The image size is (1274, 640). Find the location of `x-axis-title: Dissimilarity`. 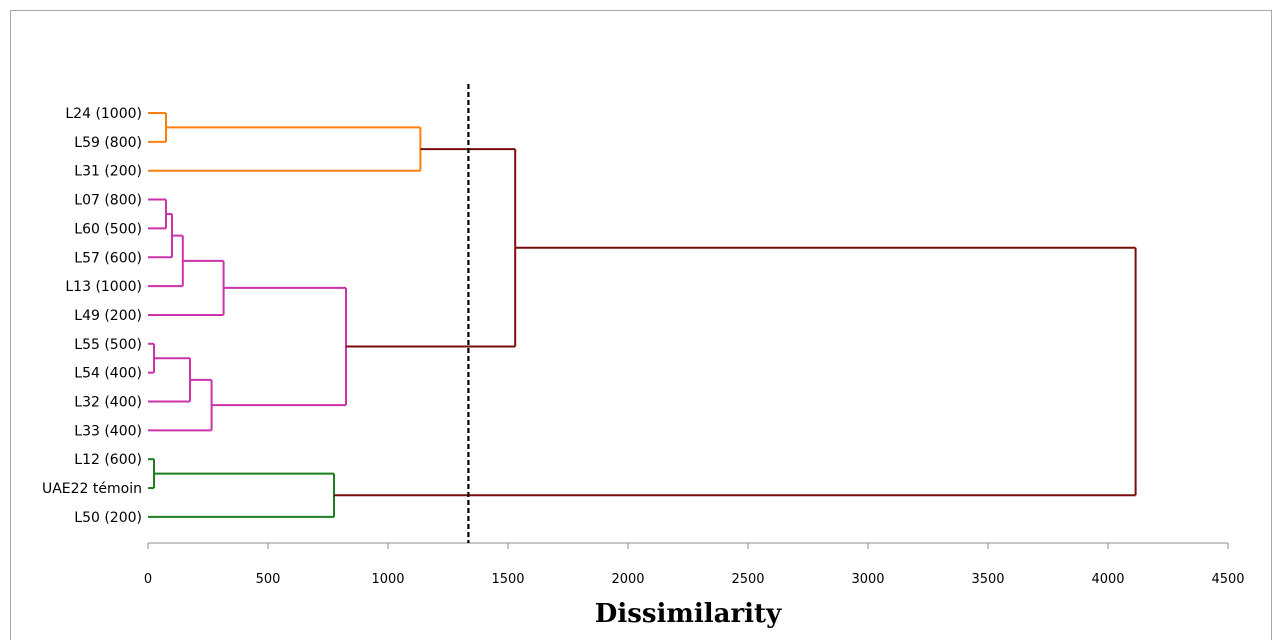

x-axis-title: Dissimilarity is located at coordinates (688, 613).